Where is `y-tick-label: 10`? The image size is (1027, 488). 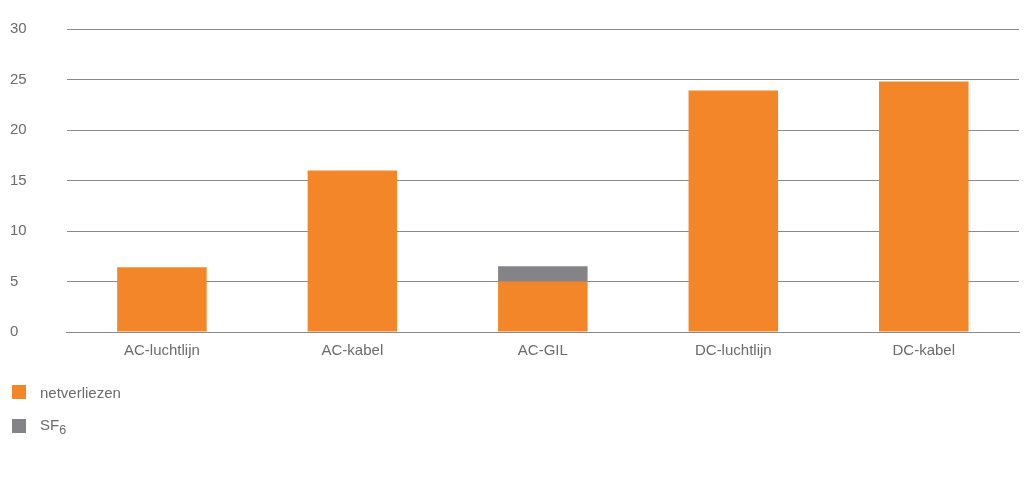
y-tick-label: 10 is located at coordinates (18, 230).